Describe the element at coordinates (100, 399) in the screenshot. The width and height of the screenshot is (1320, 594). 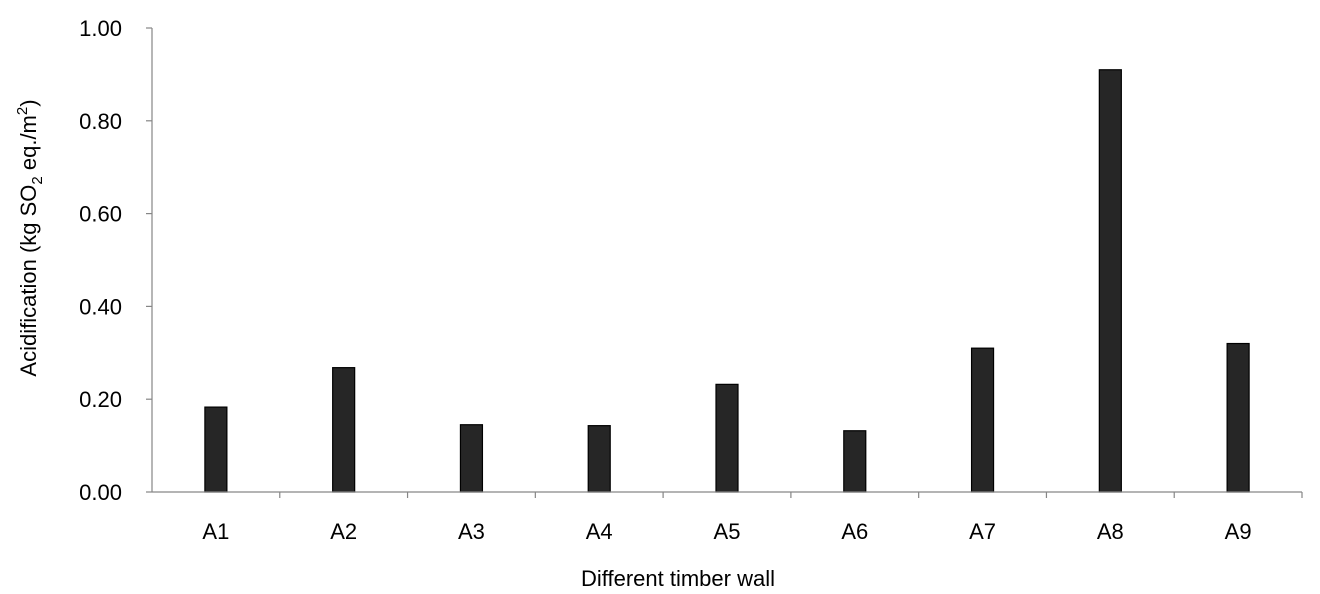
I see `y-tick-label: 0.20` at that location.